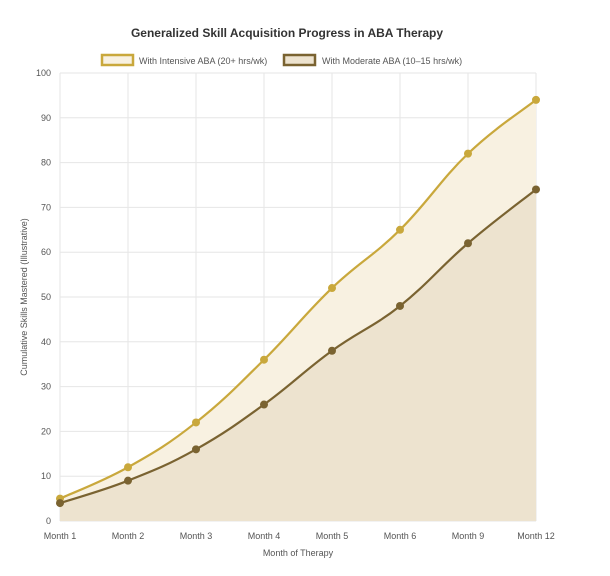  Describe the element at coordinates (46, 252) in the screenshot. I see `y-tick-label: 60` at that location.